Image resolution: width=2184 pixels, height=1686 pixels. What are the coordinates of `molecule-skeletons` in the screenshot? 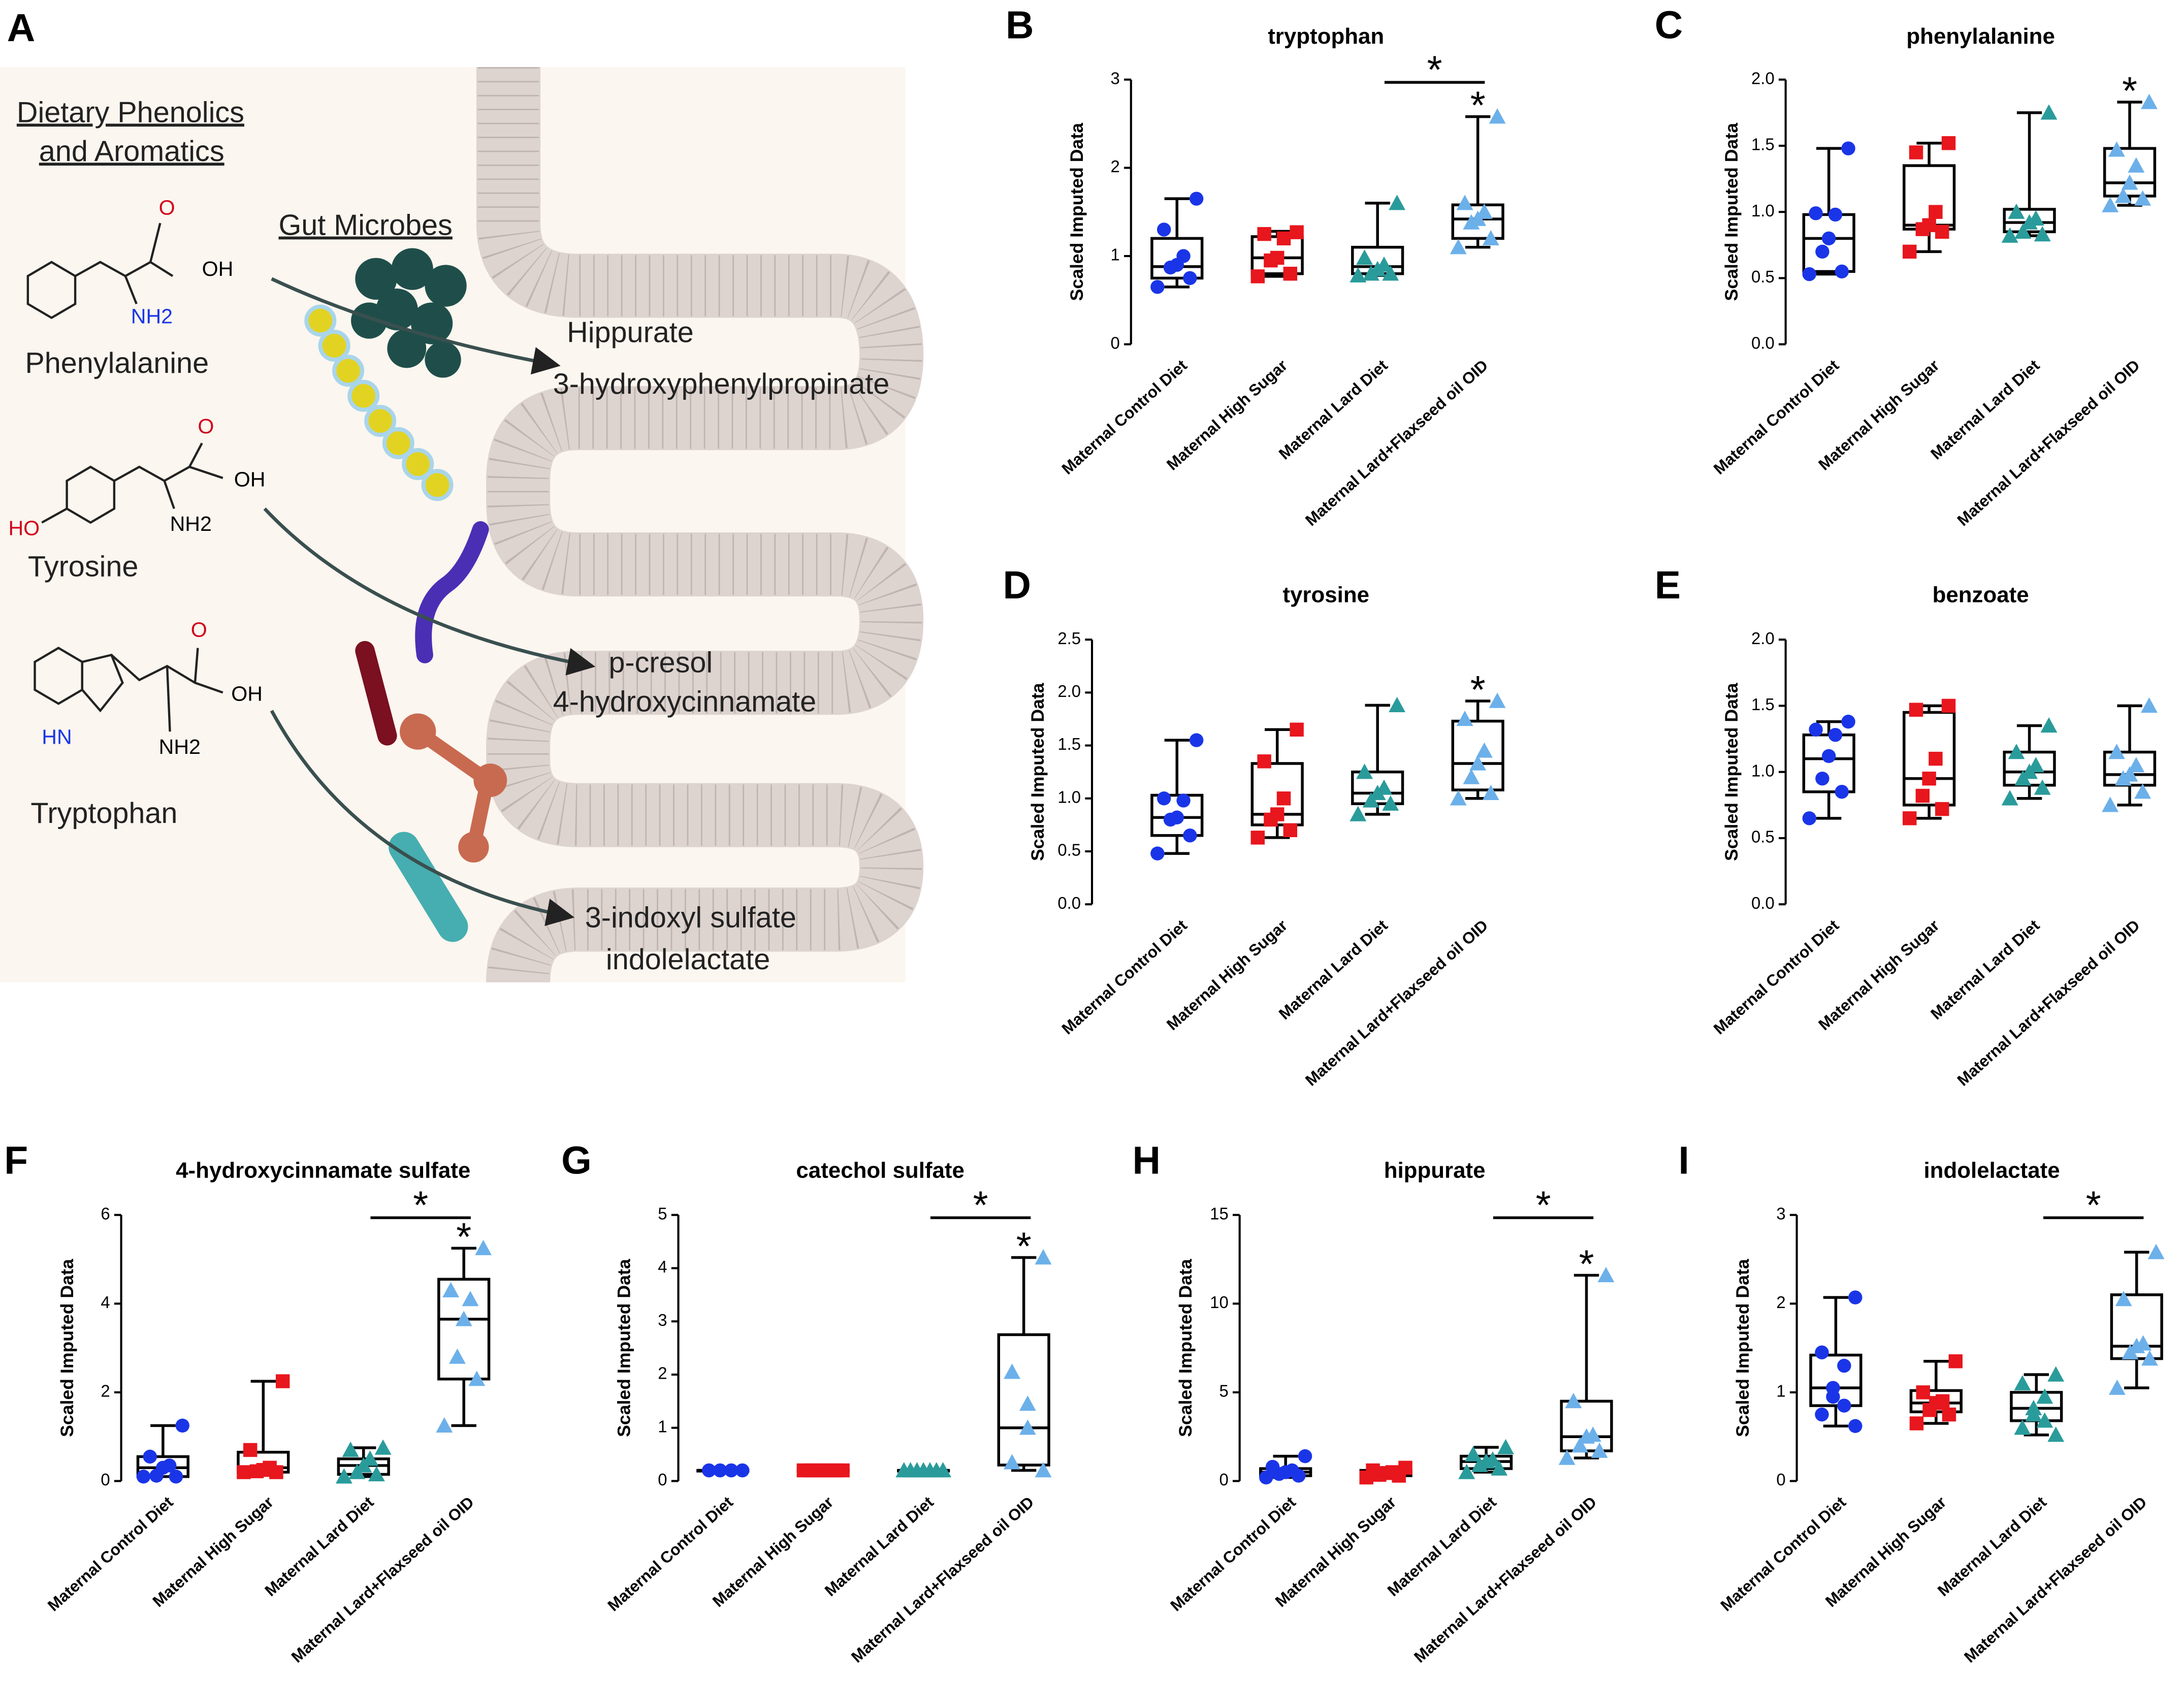 It's located at (125, 477).